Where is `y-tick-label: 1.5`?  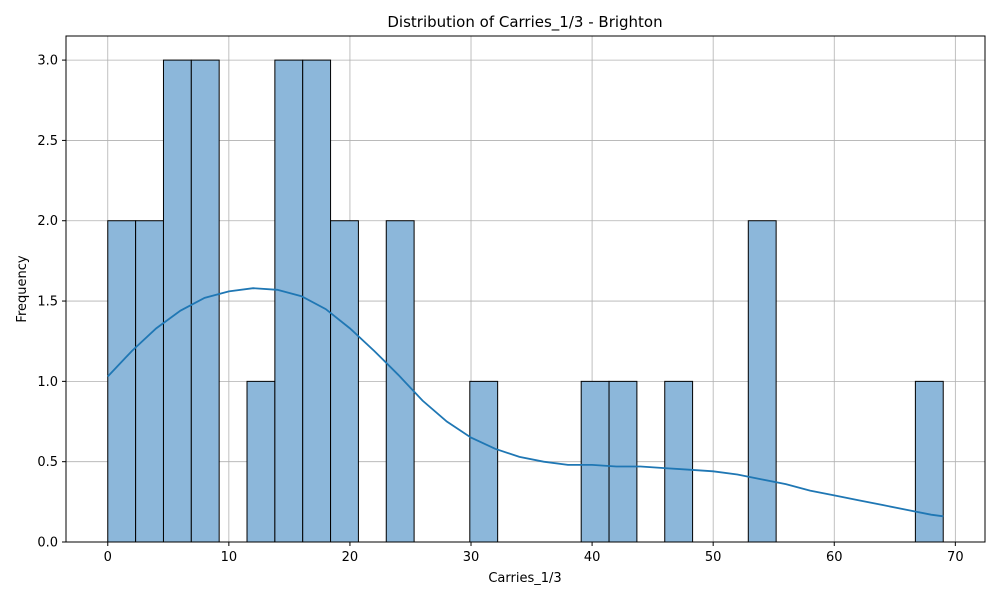 y-tick-label: 1.5 is located at coordinates (47, 302).